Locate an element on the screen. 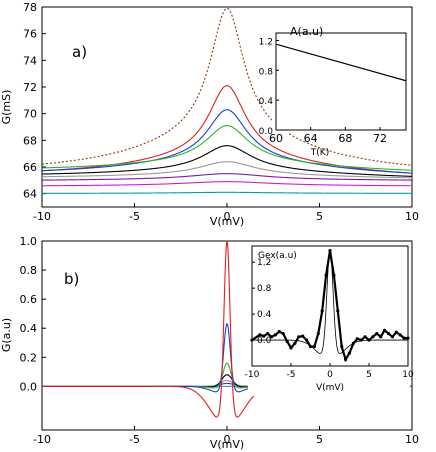 This screenshot has width=436, height=452. panel-b-xtick-label: -5 is located at coordinates (134, 439).